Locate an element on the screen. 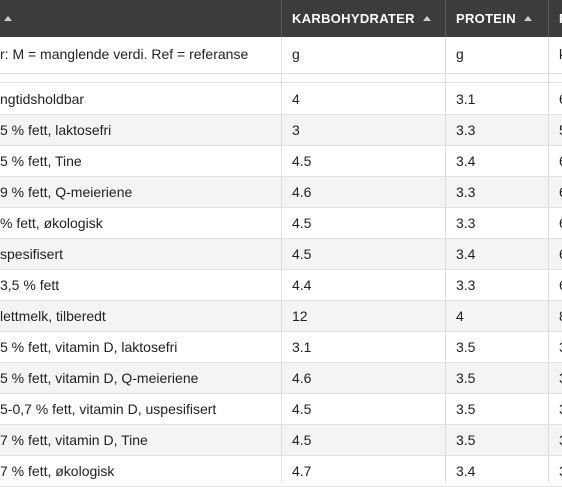 This screenshot has width=562, height=487. cell-food-name: 5 % fett, laktosefri is located at coordinates (56, 130).